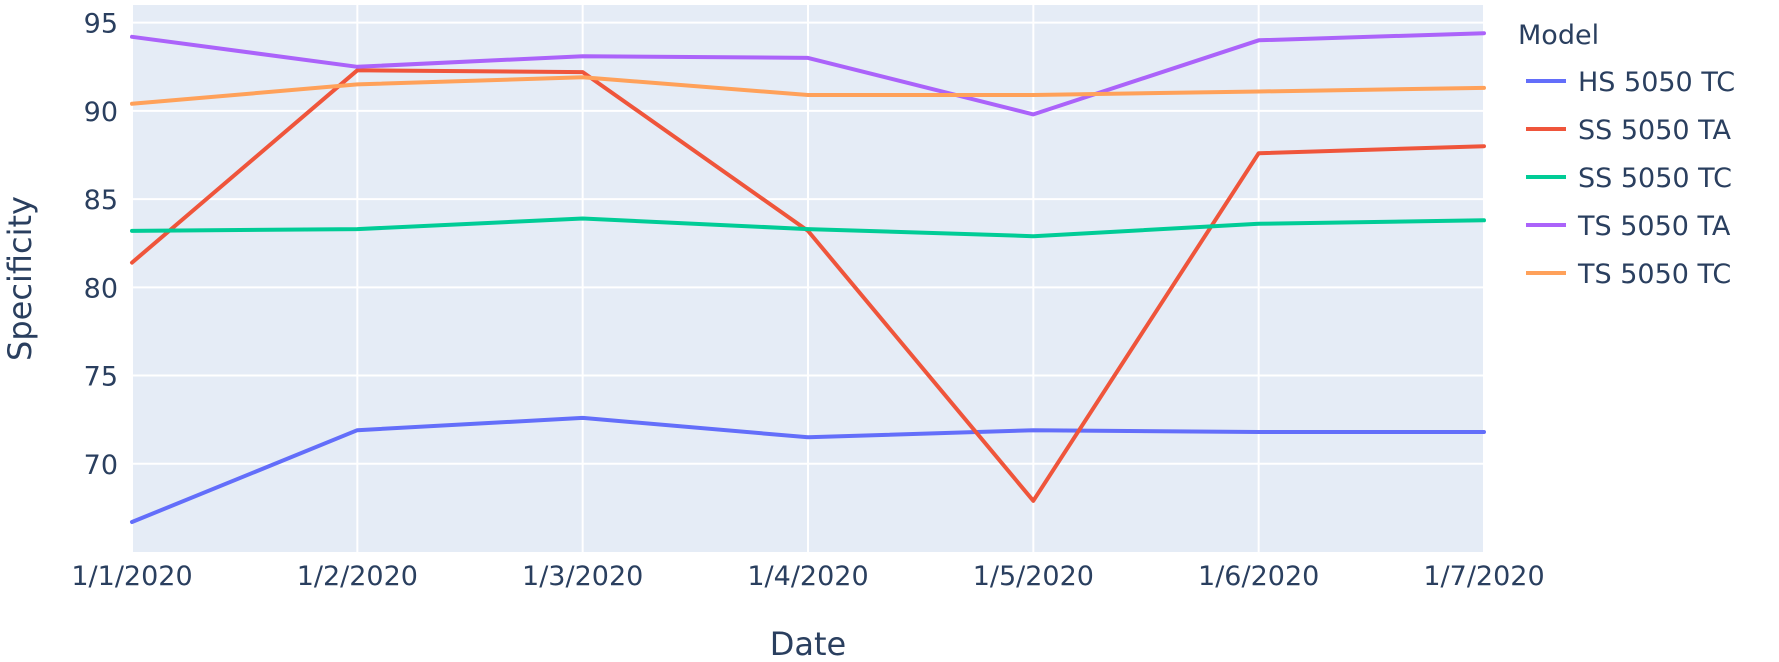  Describe the element at coordinates (1258, 576) in the screenshot. I see `x-tick-label: 1/6/2020` at that location.